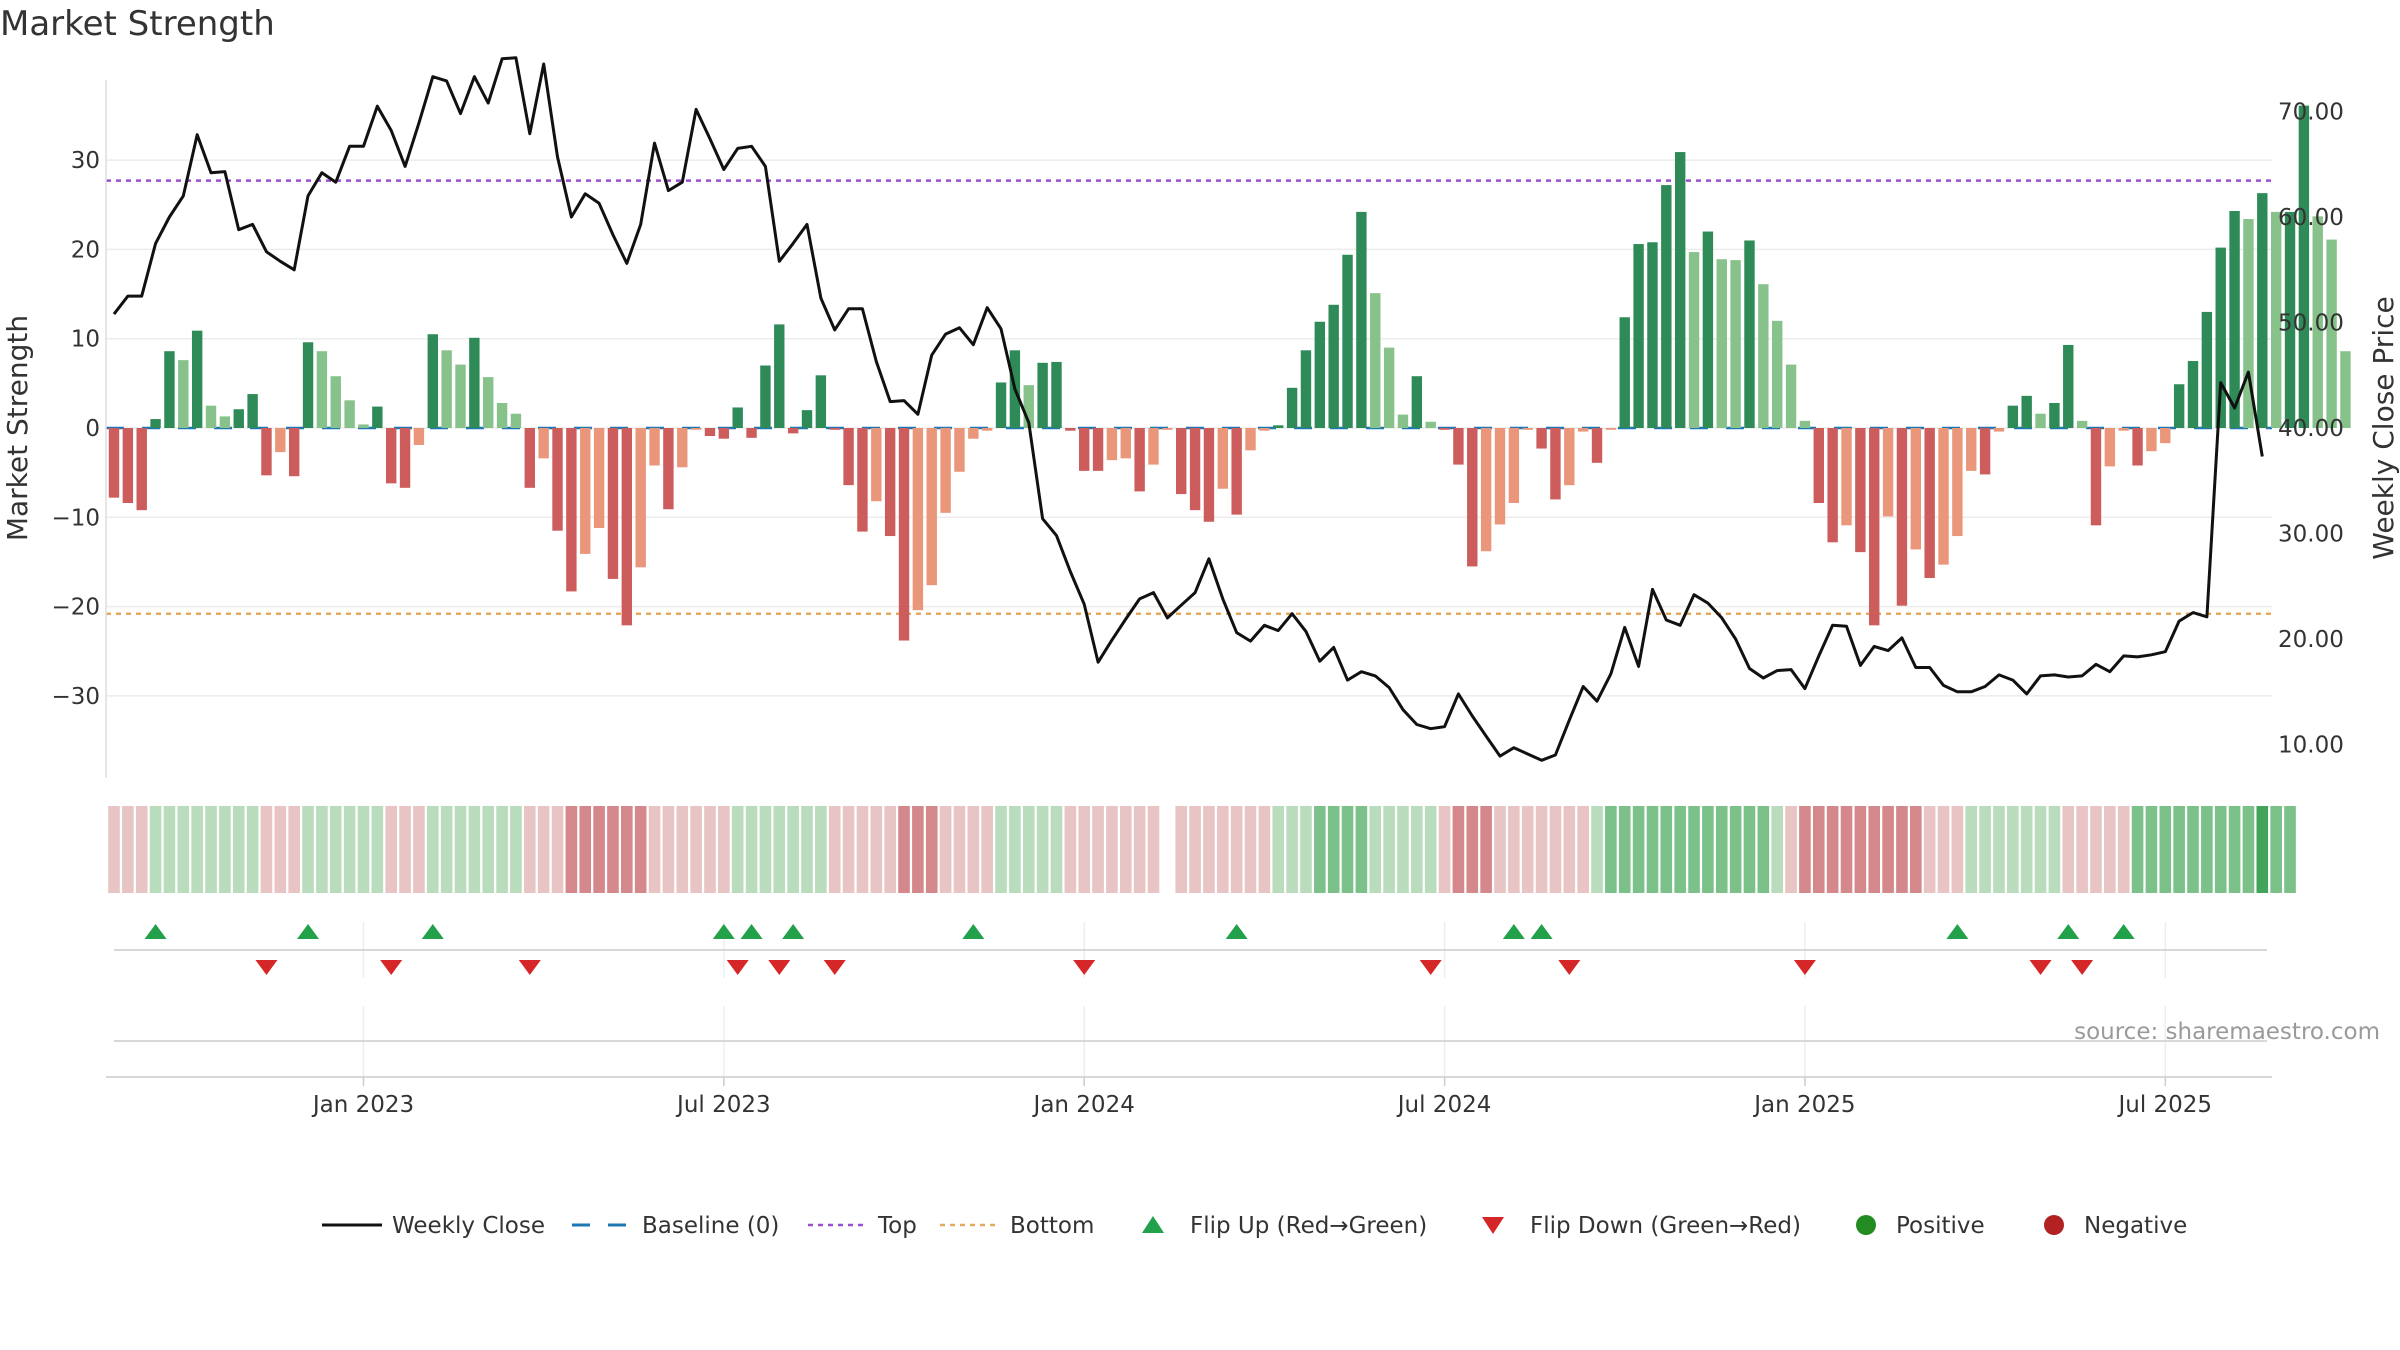 The height and width of the screenshot is (1350, 2400). I want to click on legend-label: Weekly Close, so click(468, 1226).